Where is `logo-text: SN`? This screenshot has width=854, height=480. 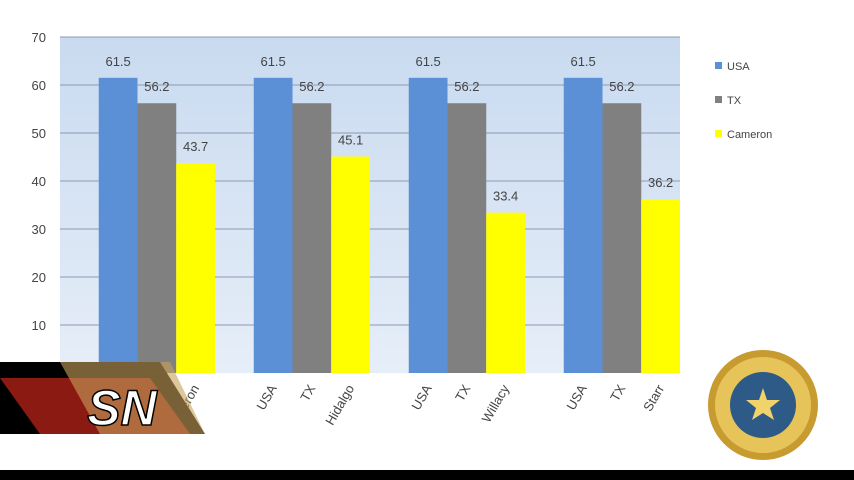
logo-text: SN is located at coordinates (122, 408).